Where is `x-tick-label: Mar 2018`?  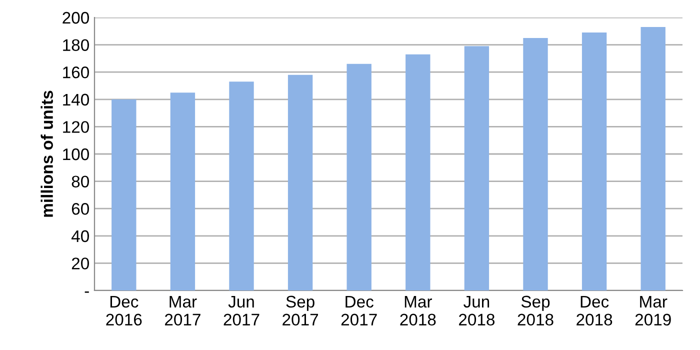
x-tick-label: Mar 2018 is located at coordinates (418, 311).